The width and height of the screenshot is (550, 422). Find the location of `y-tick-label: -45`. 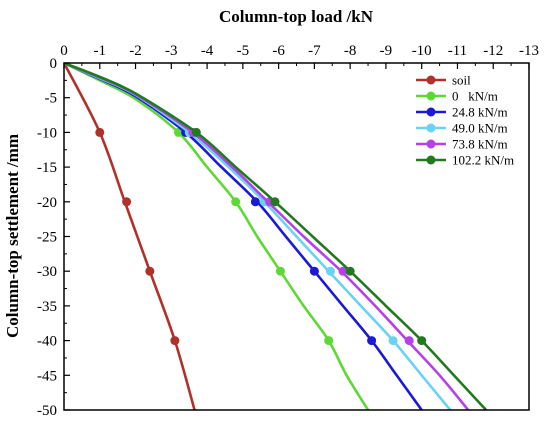

y-tick-label: -45 is located at coordinates (47, 376).